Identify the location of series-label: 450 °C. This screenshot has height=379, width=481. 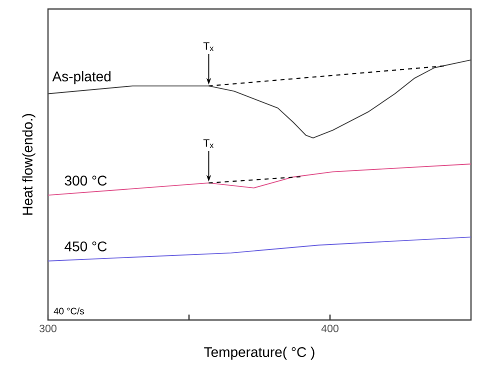
(85, 246).